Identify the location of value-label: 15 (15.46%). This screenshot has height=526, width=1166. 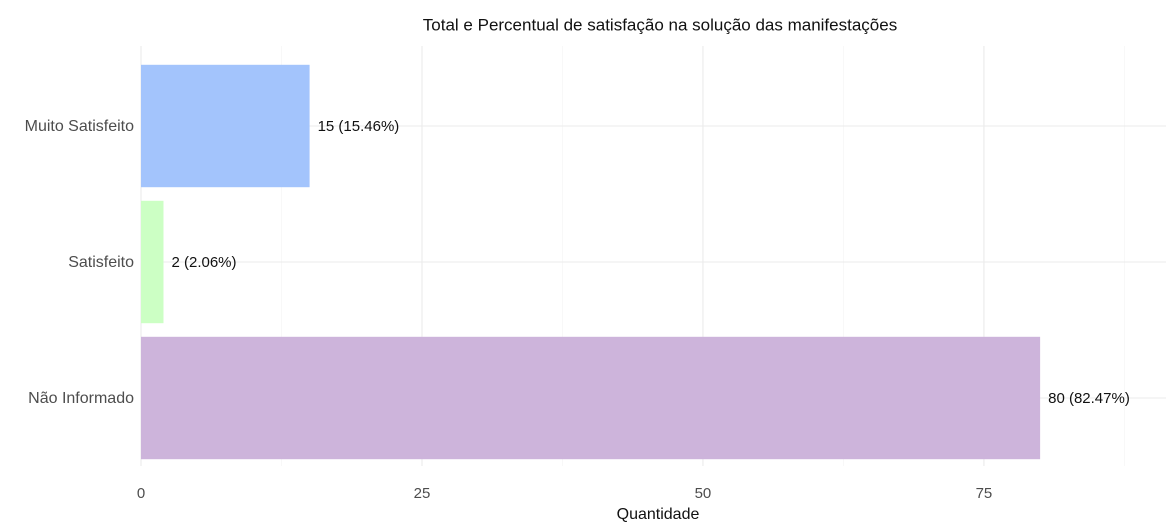
(359, 126).